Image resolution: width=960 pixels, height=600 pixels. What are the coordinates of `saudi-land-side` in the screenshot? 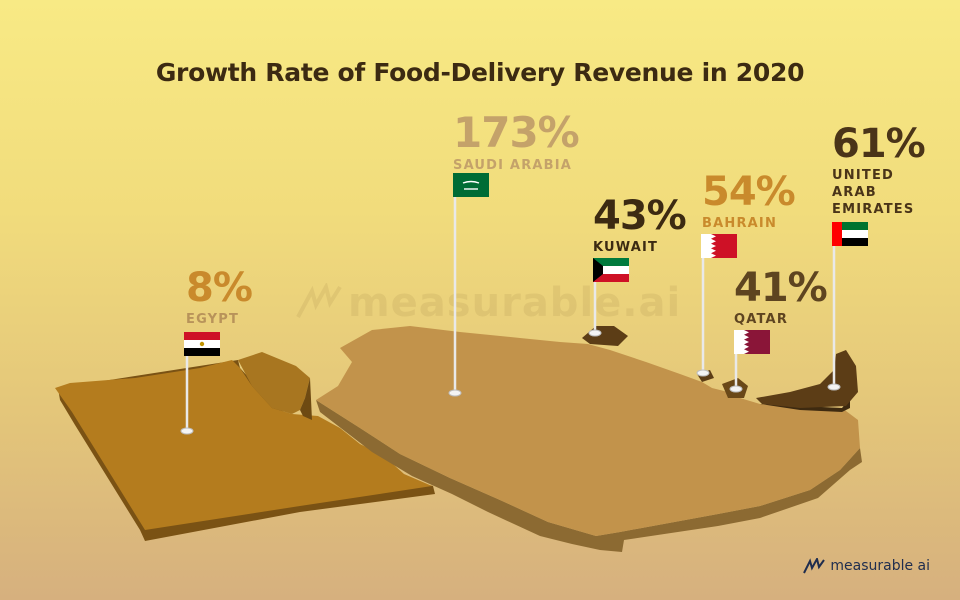 It's located at (589, 476).